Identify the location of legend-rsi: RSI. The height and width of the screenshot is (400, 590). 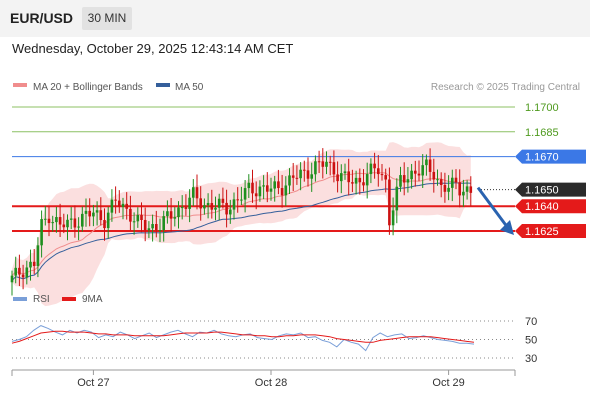
(41, 299).